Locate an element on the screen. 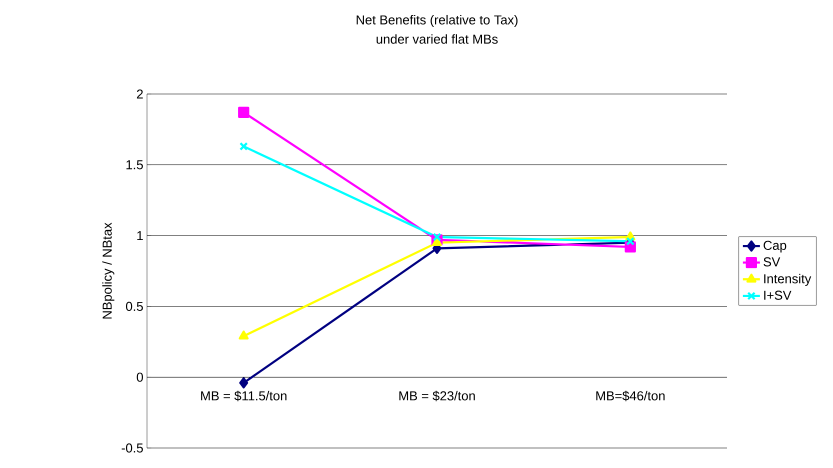 This screenshot has width=833, height=468. y-axis-title: NBpolicy / NBtax is located at coordinates (108, 270).